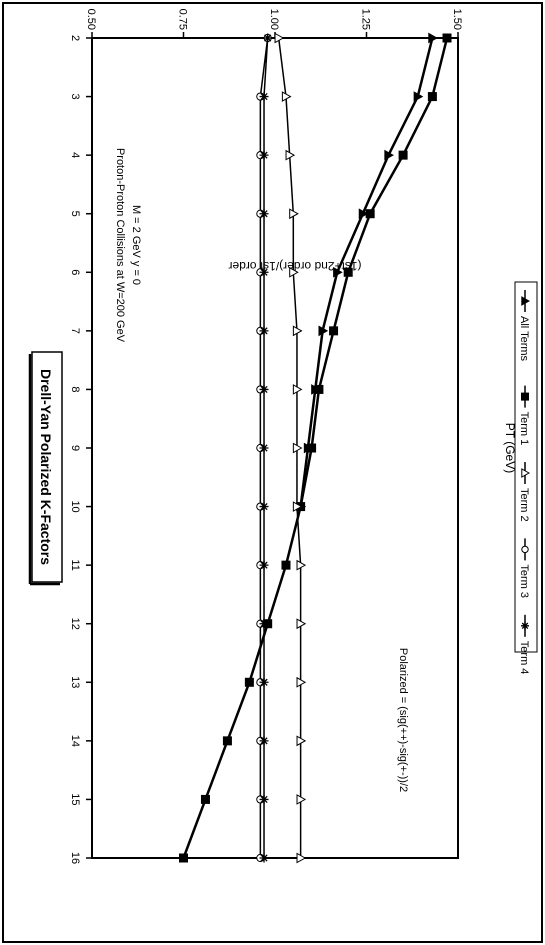  What do you see at coordinates (75, 155) in the screenshot?
I see `x-tick-label: 4` at bounding box center [75, 155].